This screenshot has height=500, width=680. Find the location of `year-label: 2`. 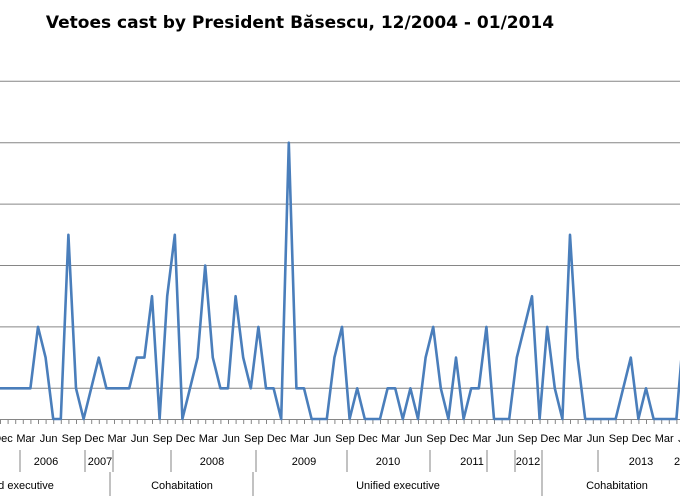

year-label: 2 is located at coordinates (677, 462).